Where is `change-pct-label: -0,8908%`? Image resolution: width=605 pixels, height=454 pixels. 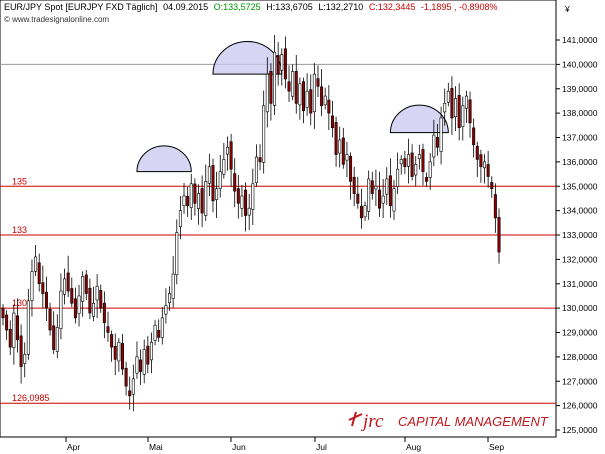
change-pct-label: -0,8908% is located at coordinates (478, 7).